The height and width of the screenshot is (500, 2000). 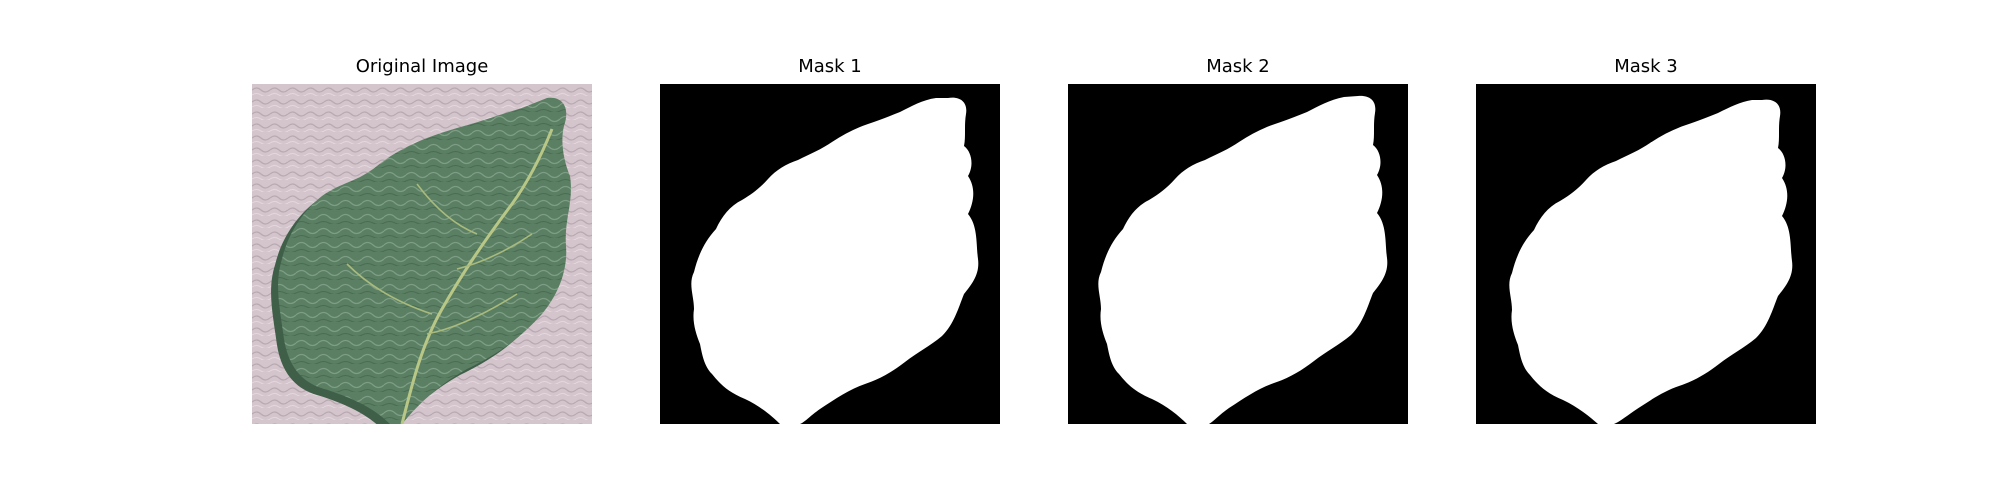 I want to click on original-leaf-image, so click(x=422, y=254).